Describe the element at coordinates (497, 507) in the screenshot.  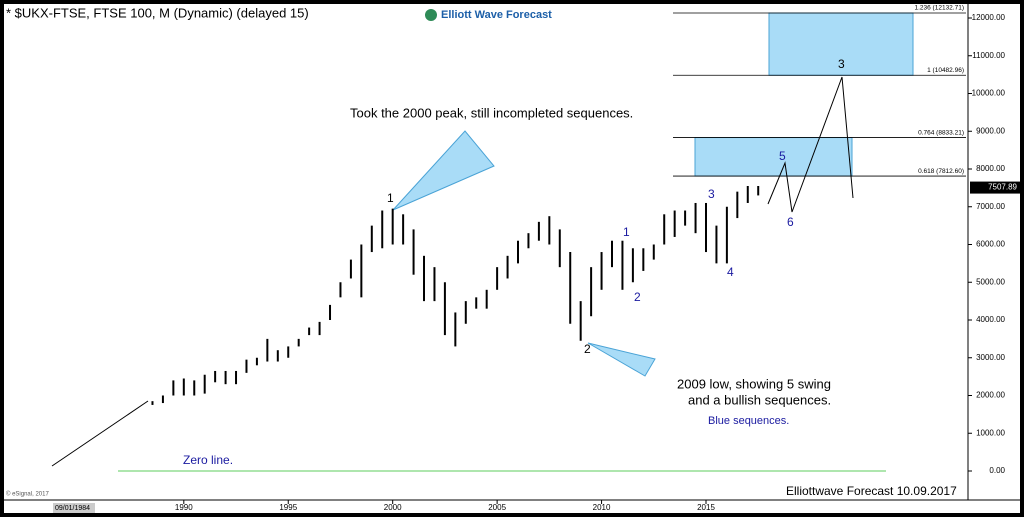
I see `x-tick-label: 2005` at that location.